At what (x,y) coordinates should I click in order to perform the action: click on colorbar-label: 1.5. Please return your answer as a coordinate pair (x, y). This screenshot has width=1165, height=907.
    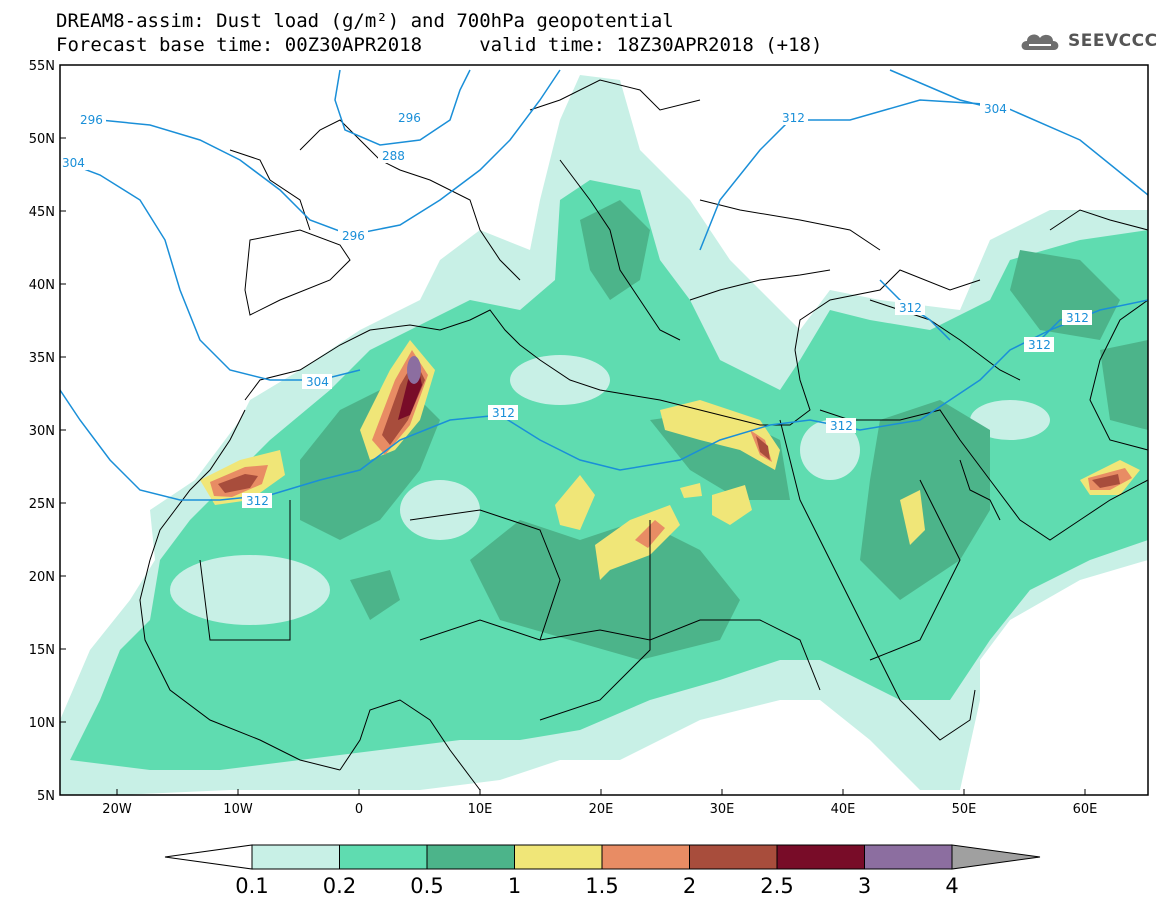
    Looking at the image, I should click on (601, 886).